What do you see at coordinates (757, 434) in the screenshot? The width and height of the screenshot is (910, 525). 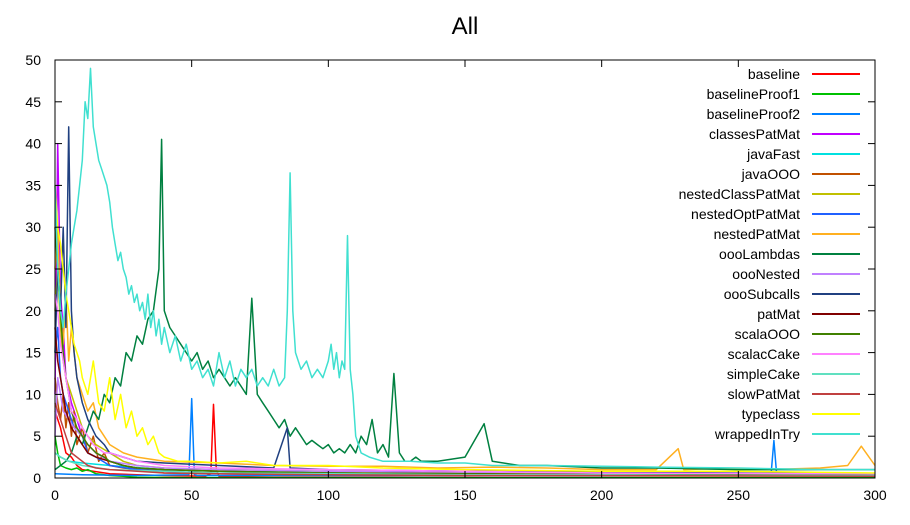 I see `legend-label: wrappedInTry` at bounding box center [757, 434].